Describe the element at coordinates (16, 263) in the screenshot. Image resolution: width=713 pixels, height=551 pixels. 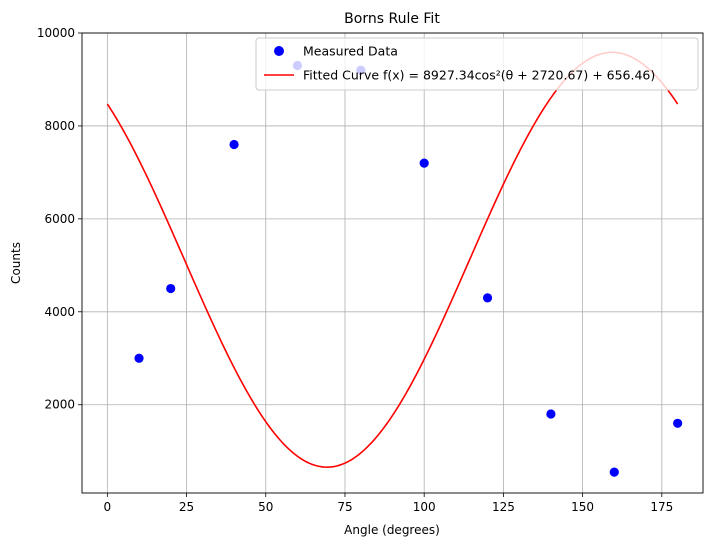
I see `y-axis-label: Counts` at that location.